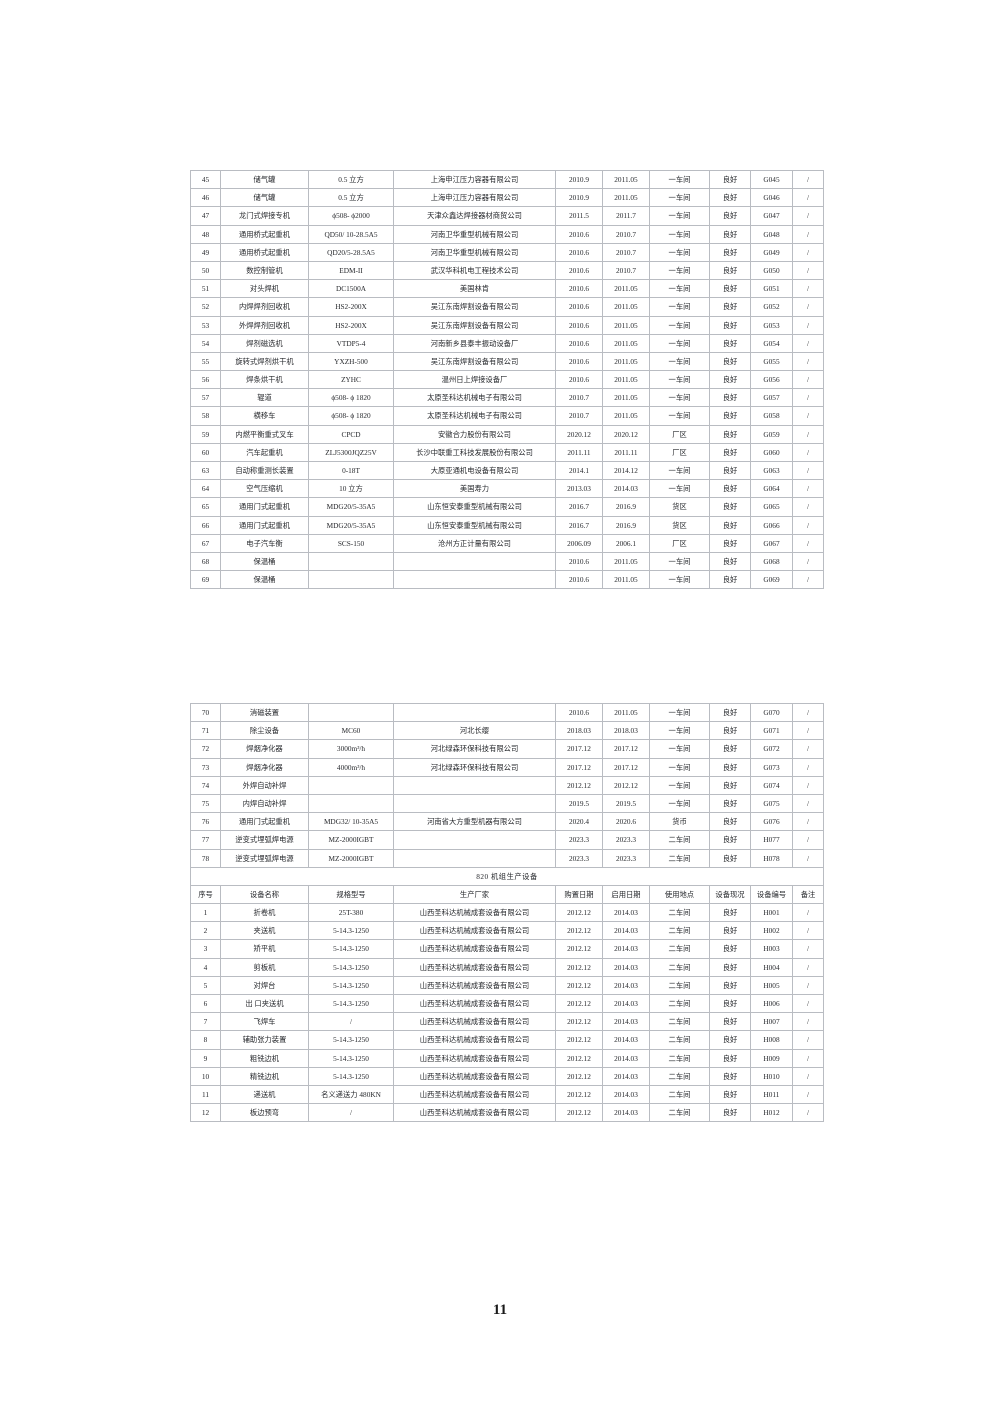 This screenshot has height=1415, width=1000. I want to click on cell-name: 通用门式起重机, so click(264, 822).